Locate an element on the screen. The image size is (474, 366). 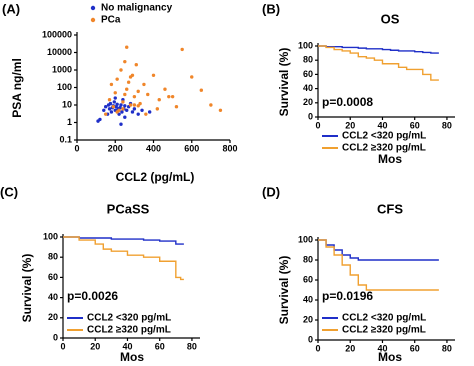
x-tick-label: 400 is located at coordinates (153, 148).